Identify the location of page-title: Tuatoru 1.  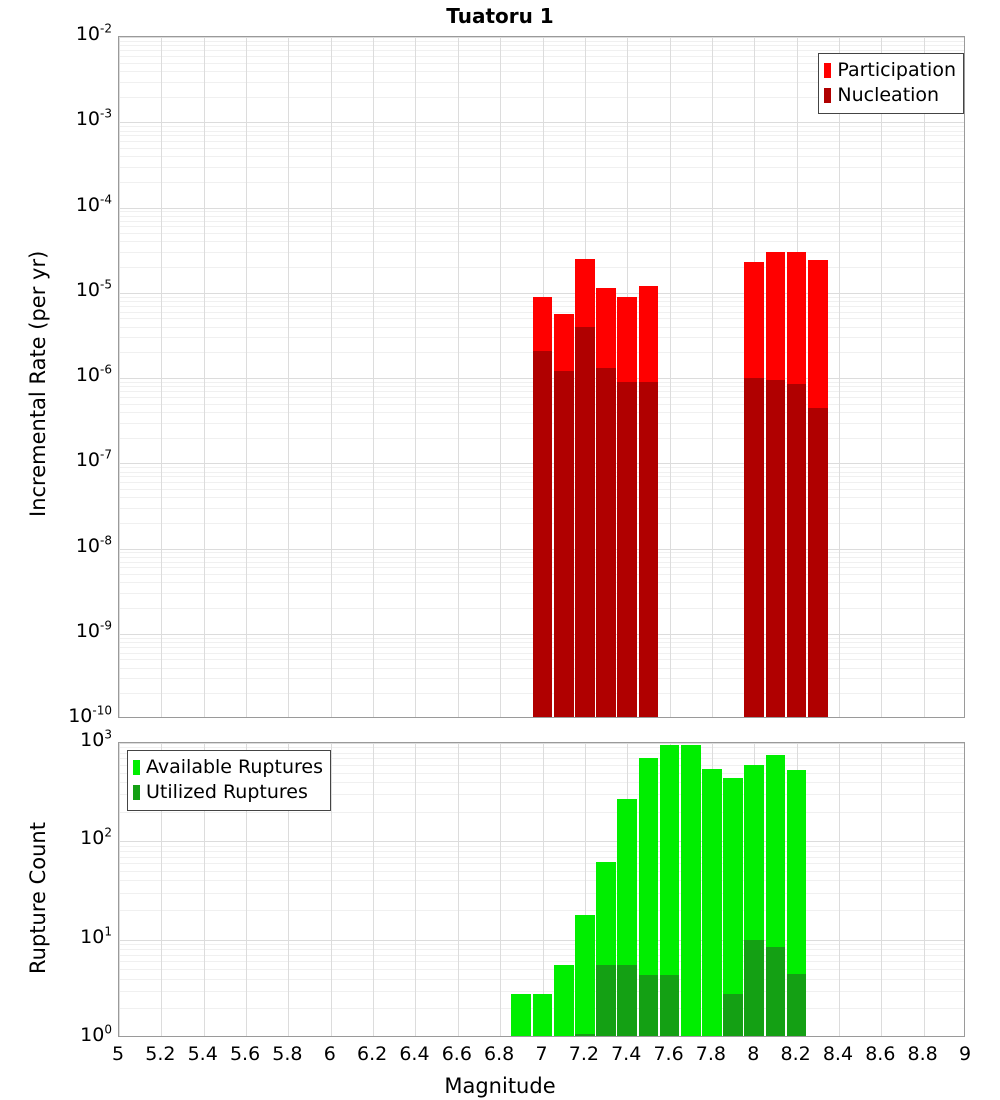
(500, 16).